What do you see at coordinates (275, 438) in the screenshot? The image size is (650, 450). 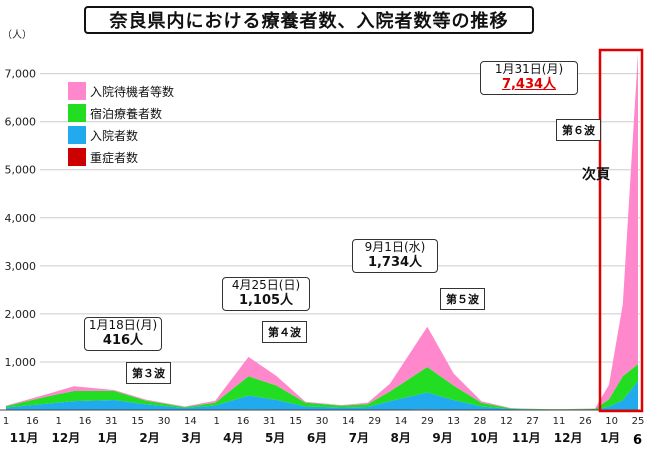 I see `x-month-label: 5月` at bounding box center [275, 438].